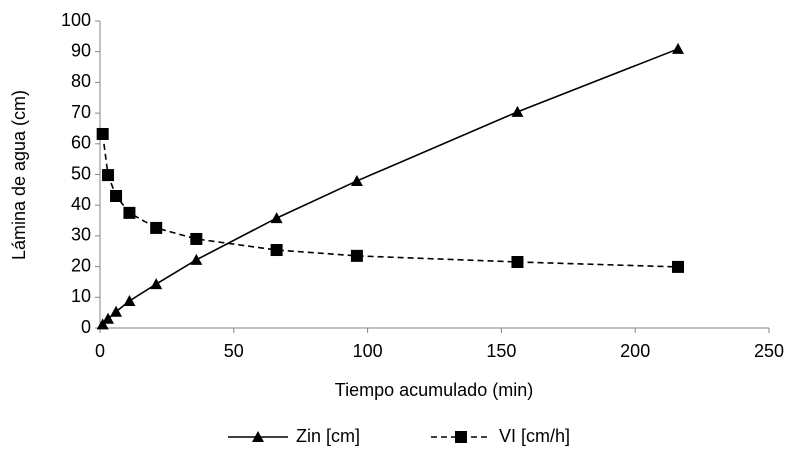  Describe the element at coordinates (501, 351) in the screenshot. I see `x-tick-label: 150` at that location.